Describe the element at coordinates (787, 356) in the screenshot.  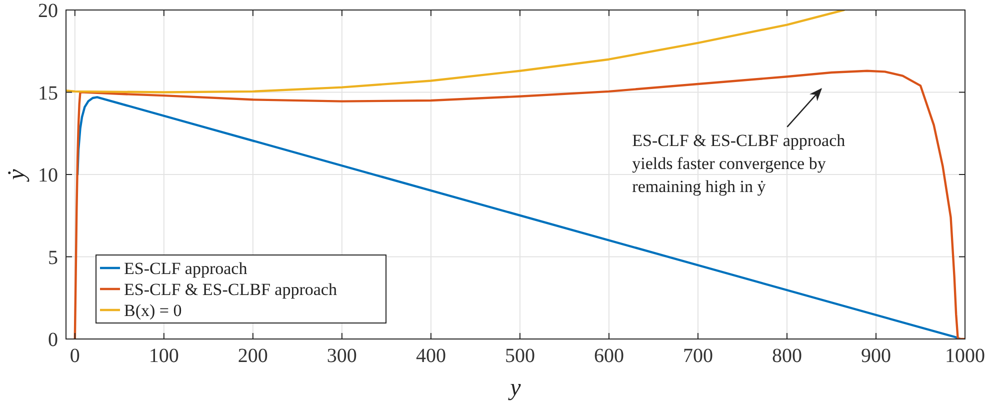
I see `x-tick-label: 800` at that location.